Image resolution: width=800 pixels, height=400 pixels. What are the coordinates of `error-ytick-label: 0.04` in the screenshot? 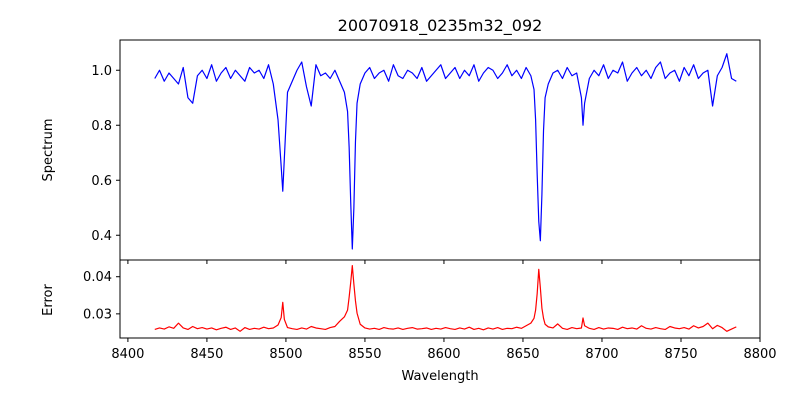 It's located at (97, 277).